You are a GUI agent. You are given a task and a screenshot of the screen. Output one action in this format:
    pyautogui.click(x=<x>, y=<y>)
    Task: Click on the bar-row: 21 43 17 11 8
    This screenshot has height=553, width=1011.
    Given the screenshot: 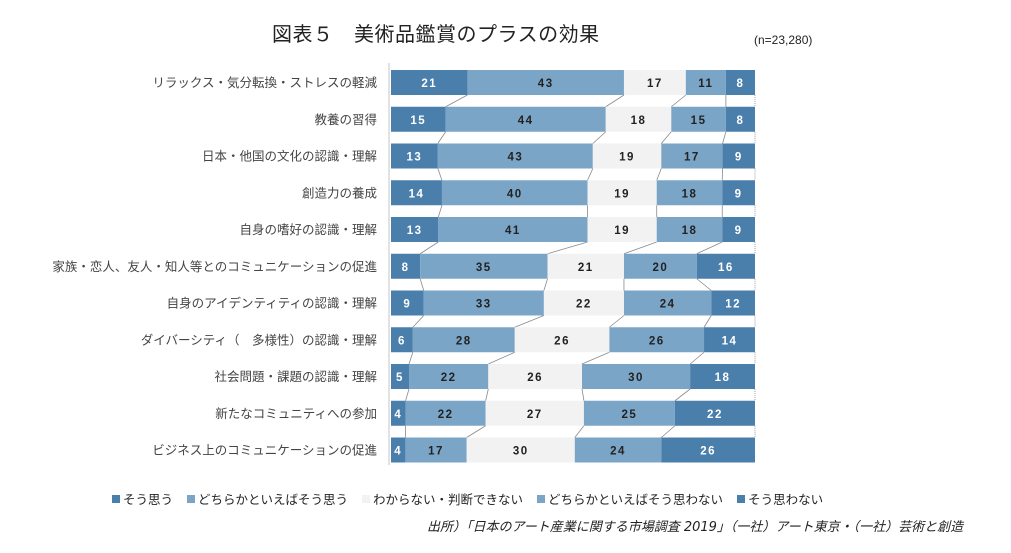 What is the action you would take?
    pyautogui.click(x=573, y=82)
    